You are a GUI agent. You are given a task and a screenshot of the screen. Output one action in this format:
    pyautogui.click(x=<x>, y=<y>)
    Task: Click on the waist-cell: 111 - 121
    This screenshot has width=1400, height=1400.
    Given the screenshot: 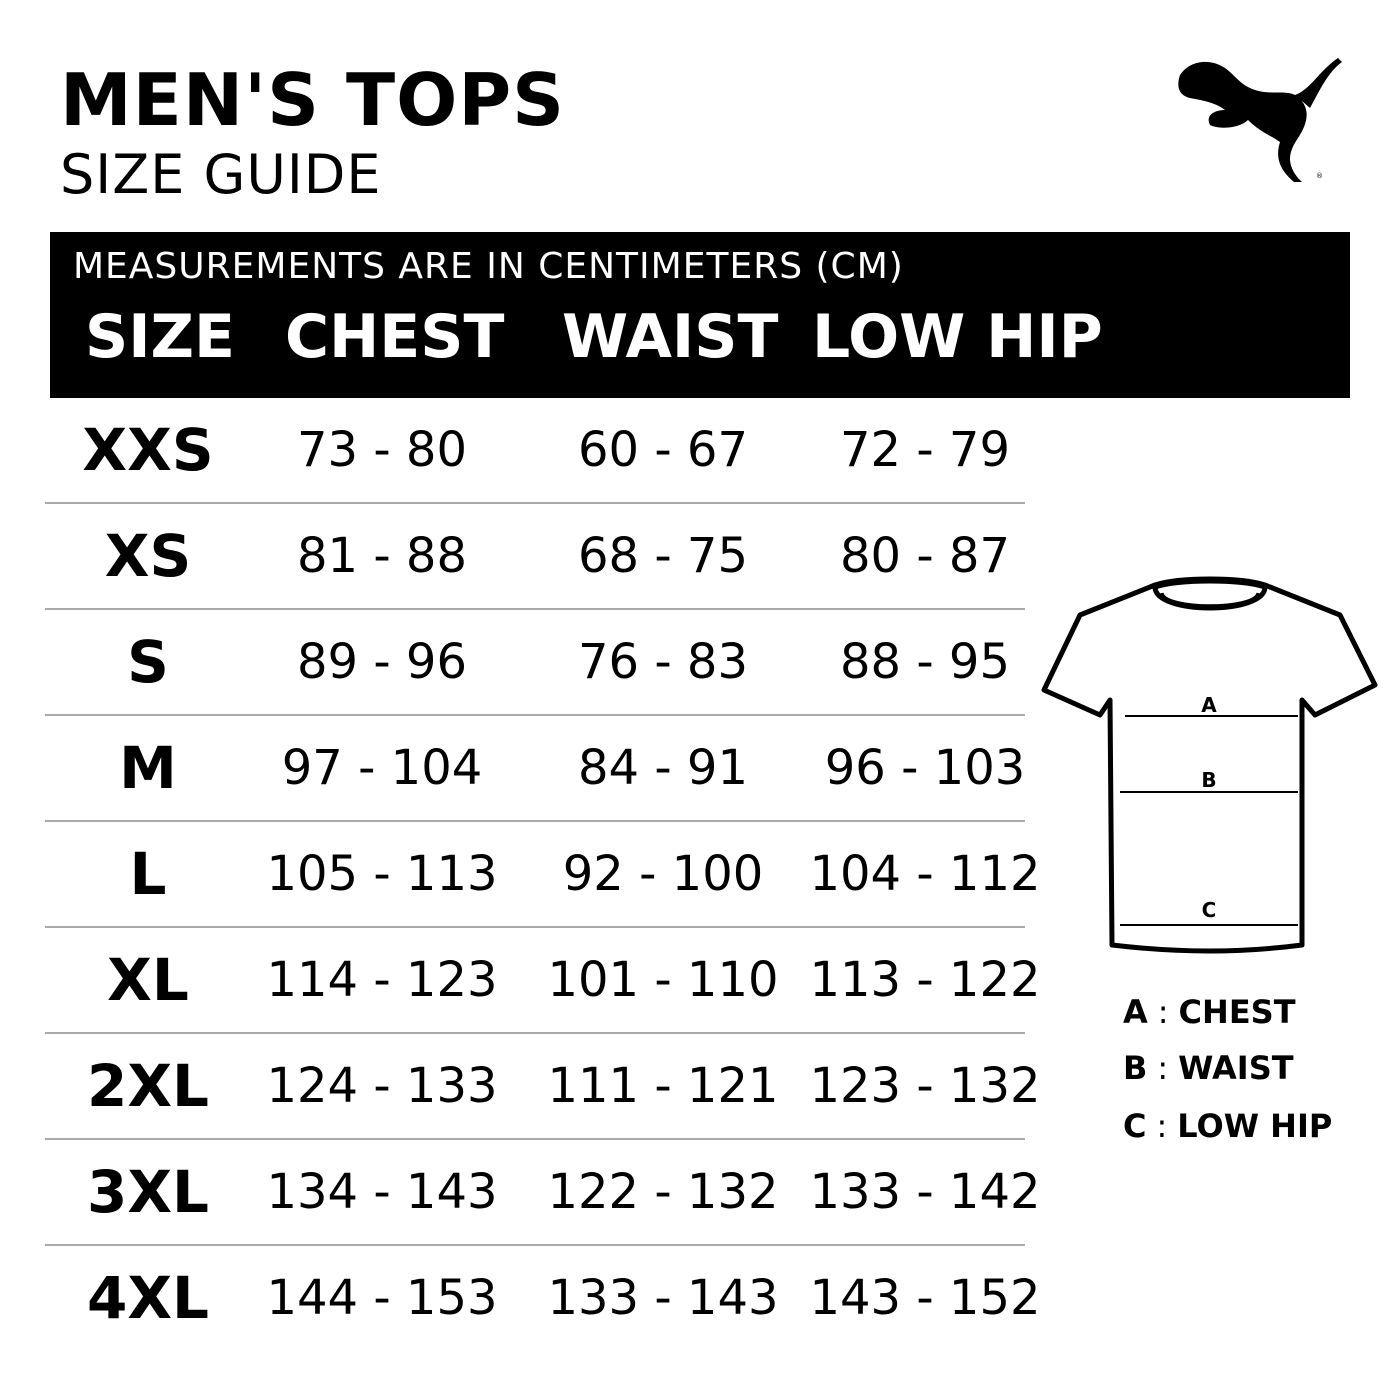 What is the action you would take?
    pyautogui.click(x=663, y=1086)
    